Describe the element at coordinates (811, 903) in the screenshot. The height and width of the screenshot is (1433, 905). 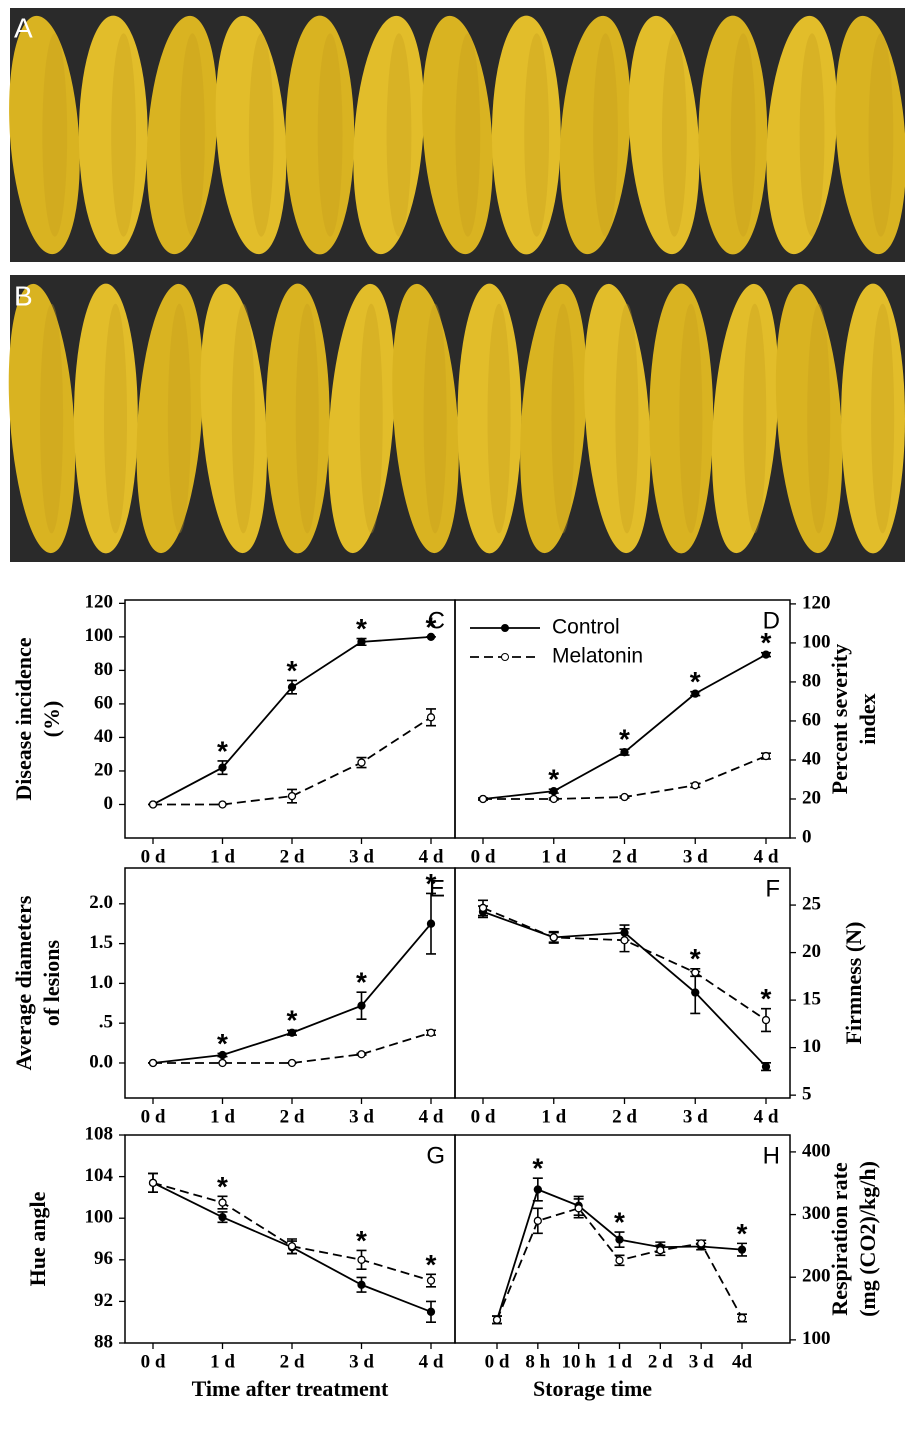
I see `y-tick-label: 25` at that location.